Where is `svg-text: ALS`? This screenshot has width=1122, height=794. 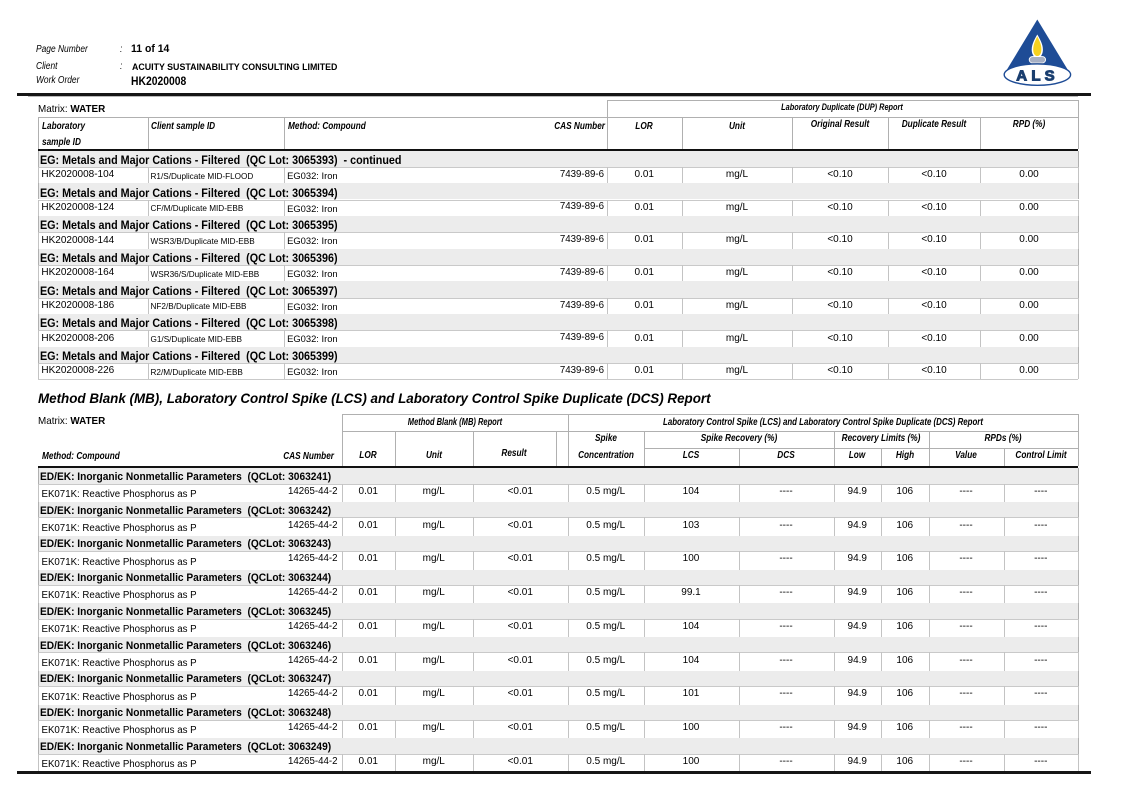 svg-text: ALS is located at coordinates (1037, 76).